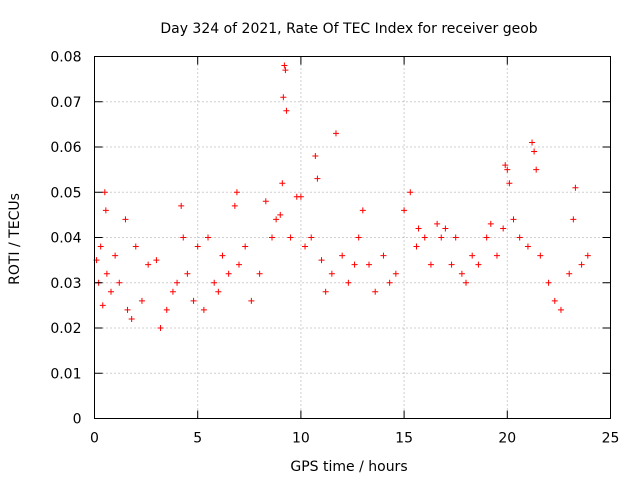 The image size is (640, 480). I want to click on x-tick-label: 5, so click(197, 439).